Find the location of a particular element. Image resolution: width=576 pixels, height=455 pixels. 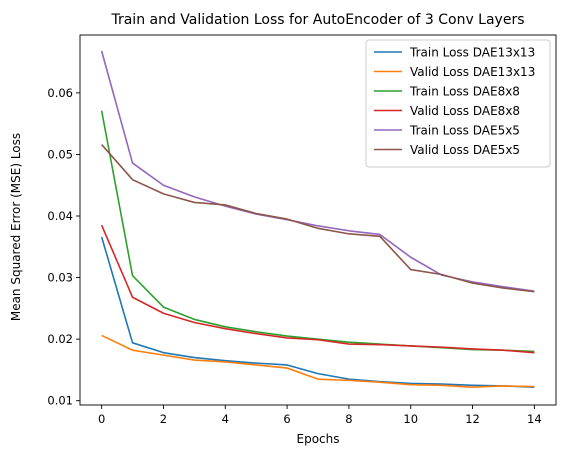

legend-label: Valid Loss DAE13x13 is located at coordinates (472, 72).